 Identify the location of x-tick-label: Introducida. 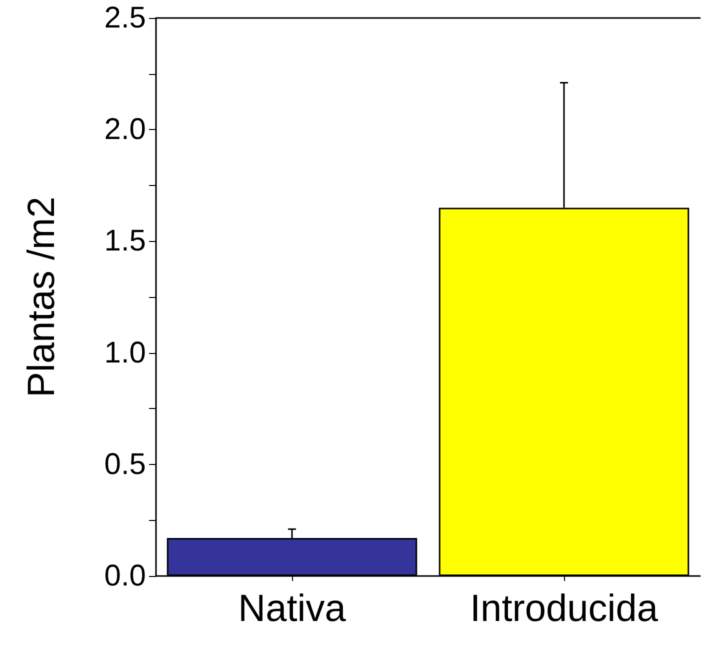
(564, 609).